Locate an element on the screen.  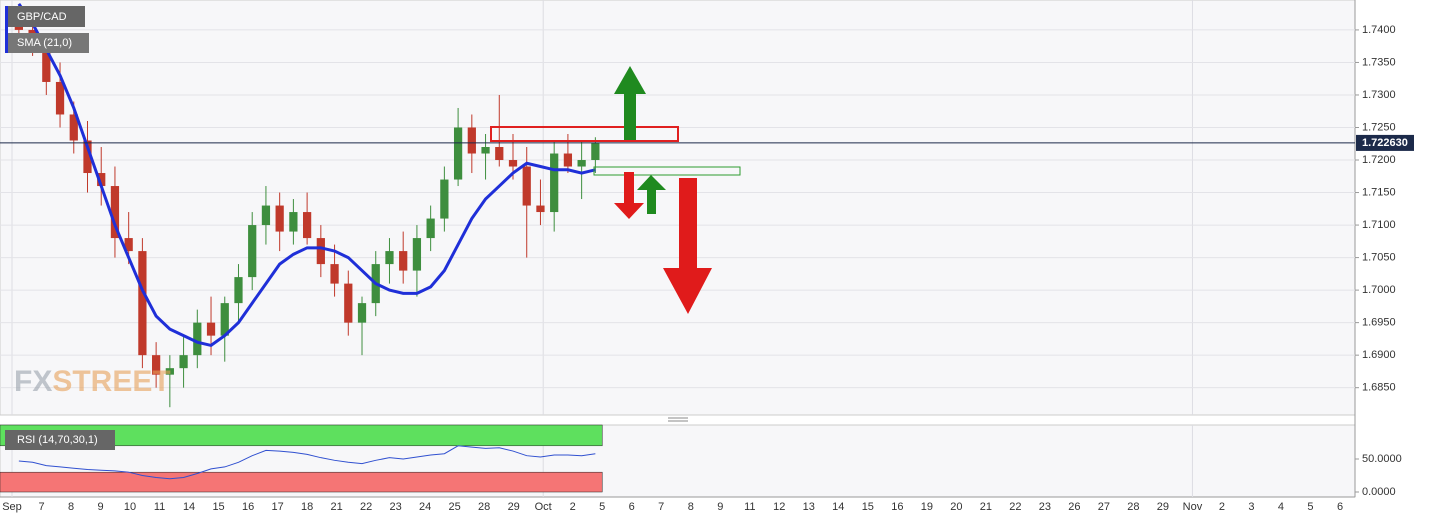
y-tick-label: 1.7050 is located at coordinates (1379, 257).